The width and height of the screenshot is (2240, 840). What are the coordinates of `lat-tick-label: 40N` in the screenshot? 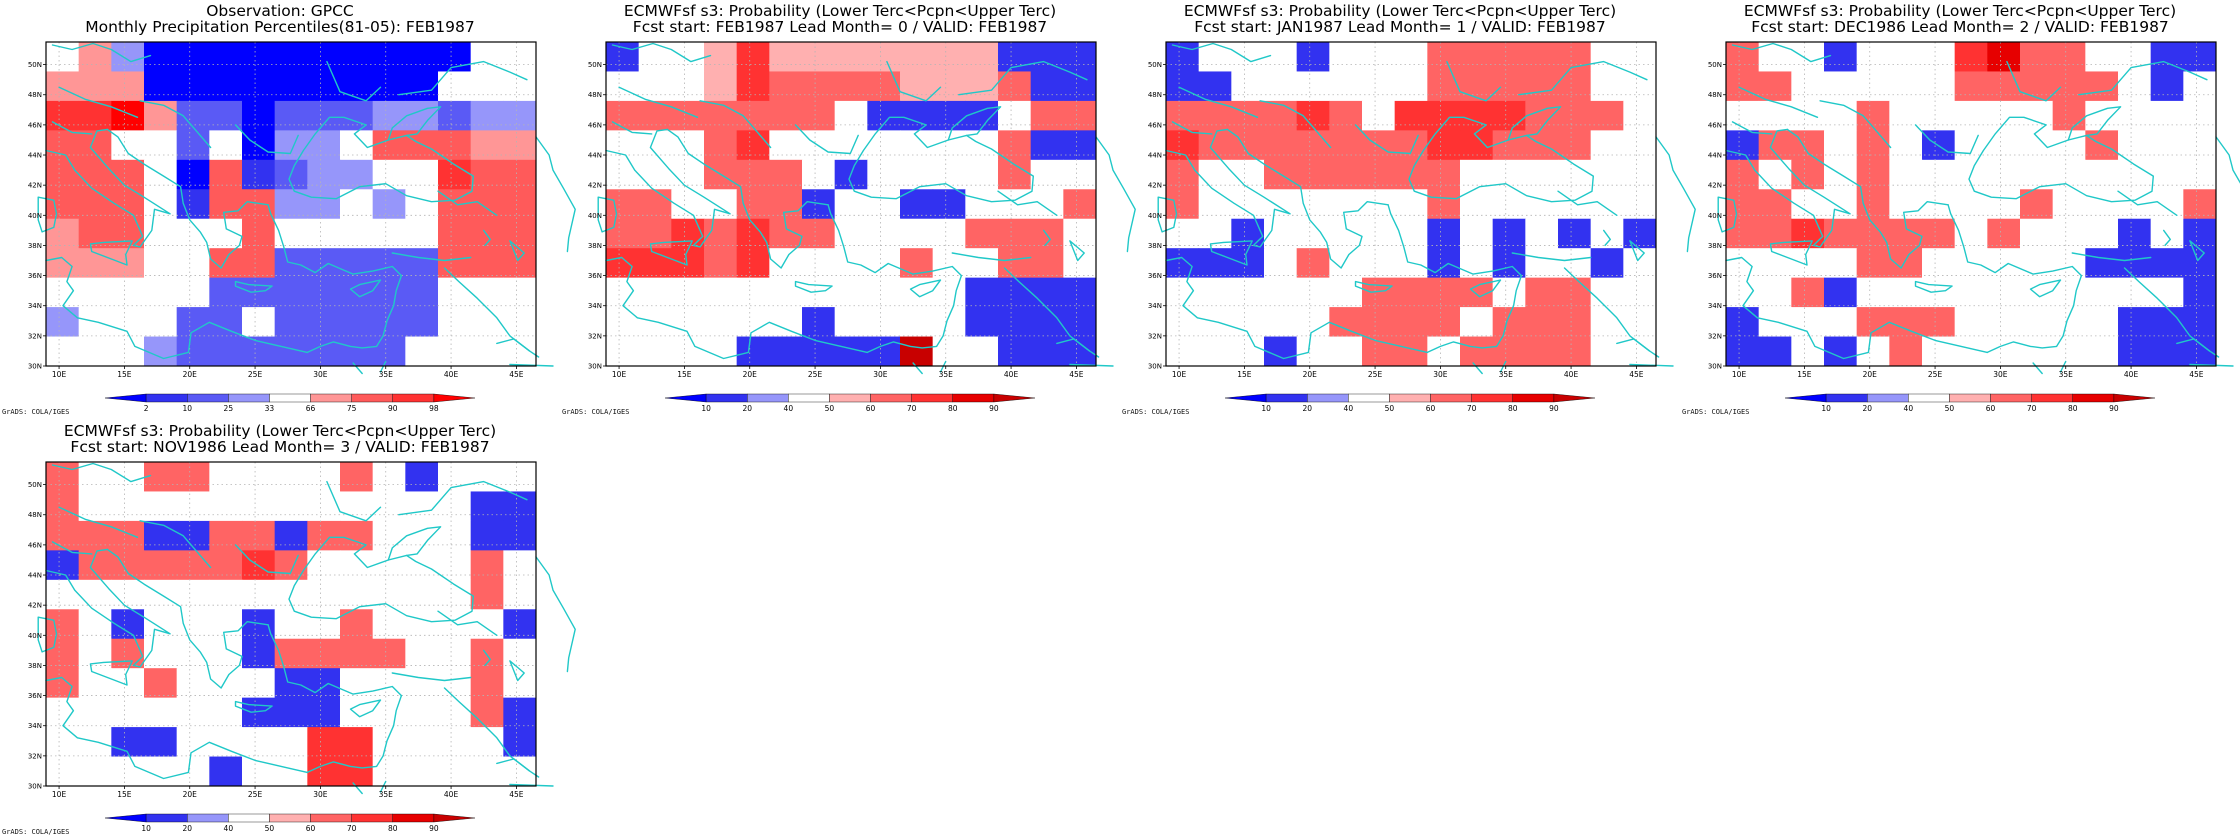 It's located at (1715, 216).